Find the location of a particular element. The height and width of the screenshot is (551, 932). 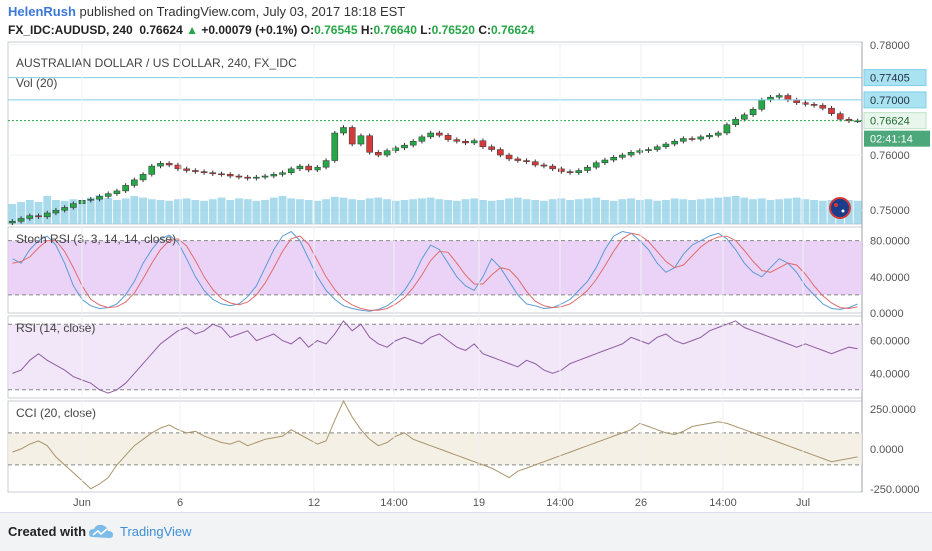

tradingview-link: TradingView is located at coordinates (156, 531).